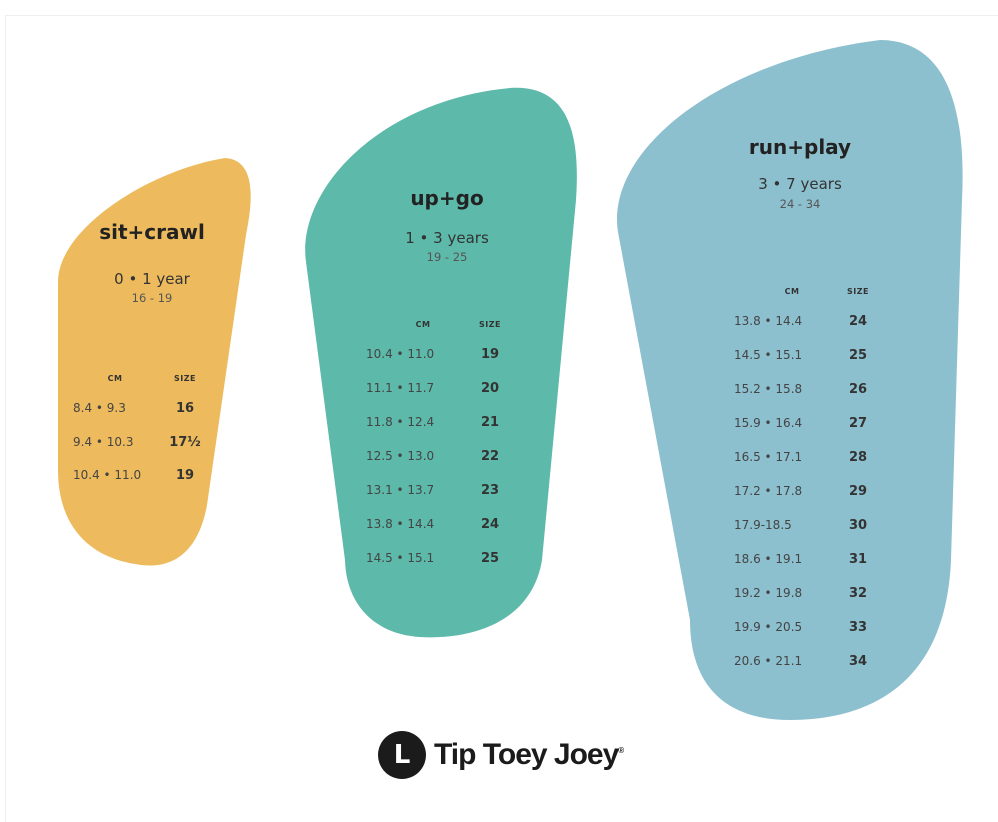  I want to click on run-play-size-range: 24 - 34, so click(800, 204).